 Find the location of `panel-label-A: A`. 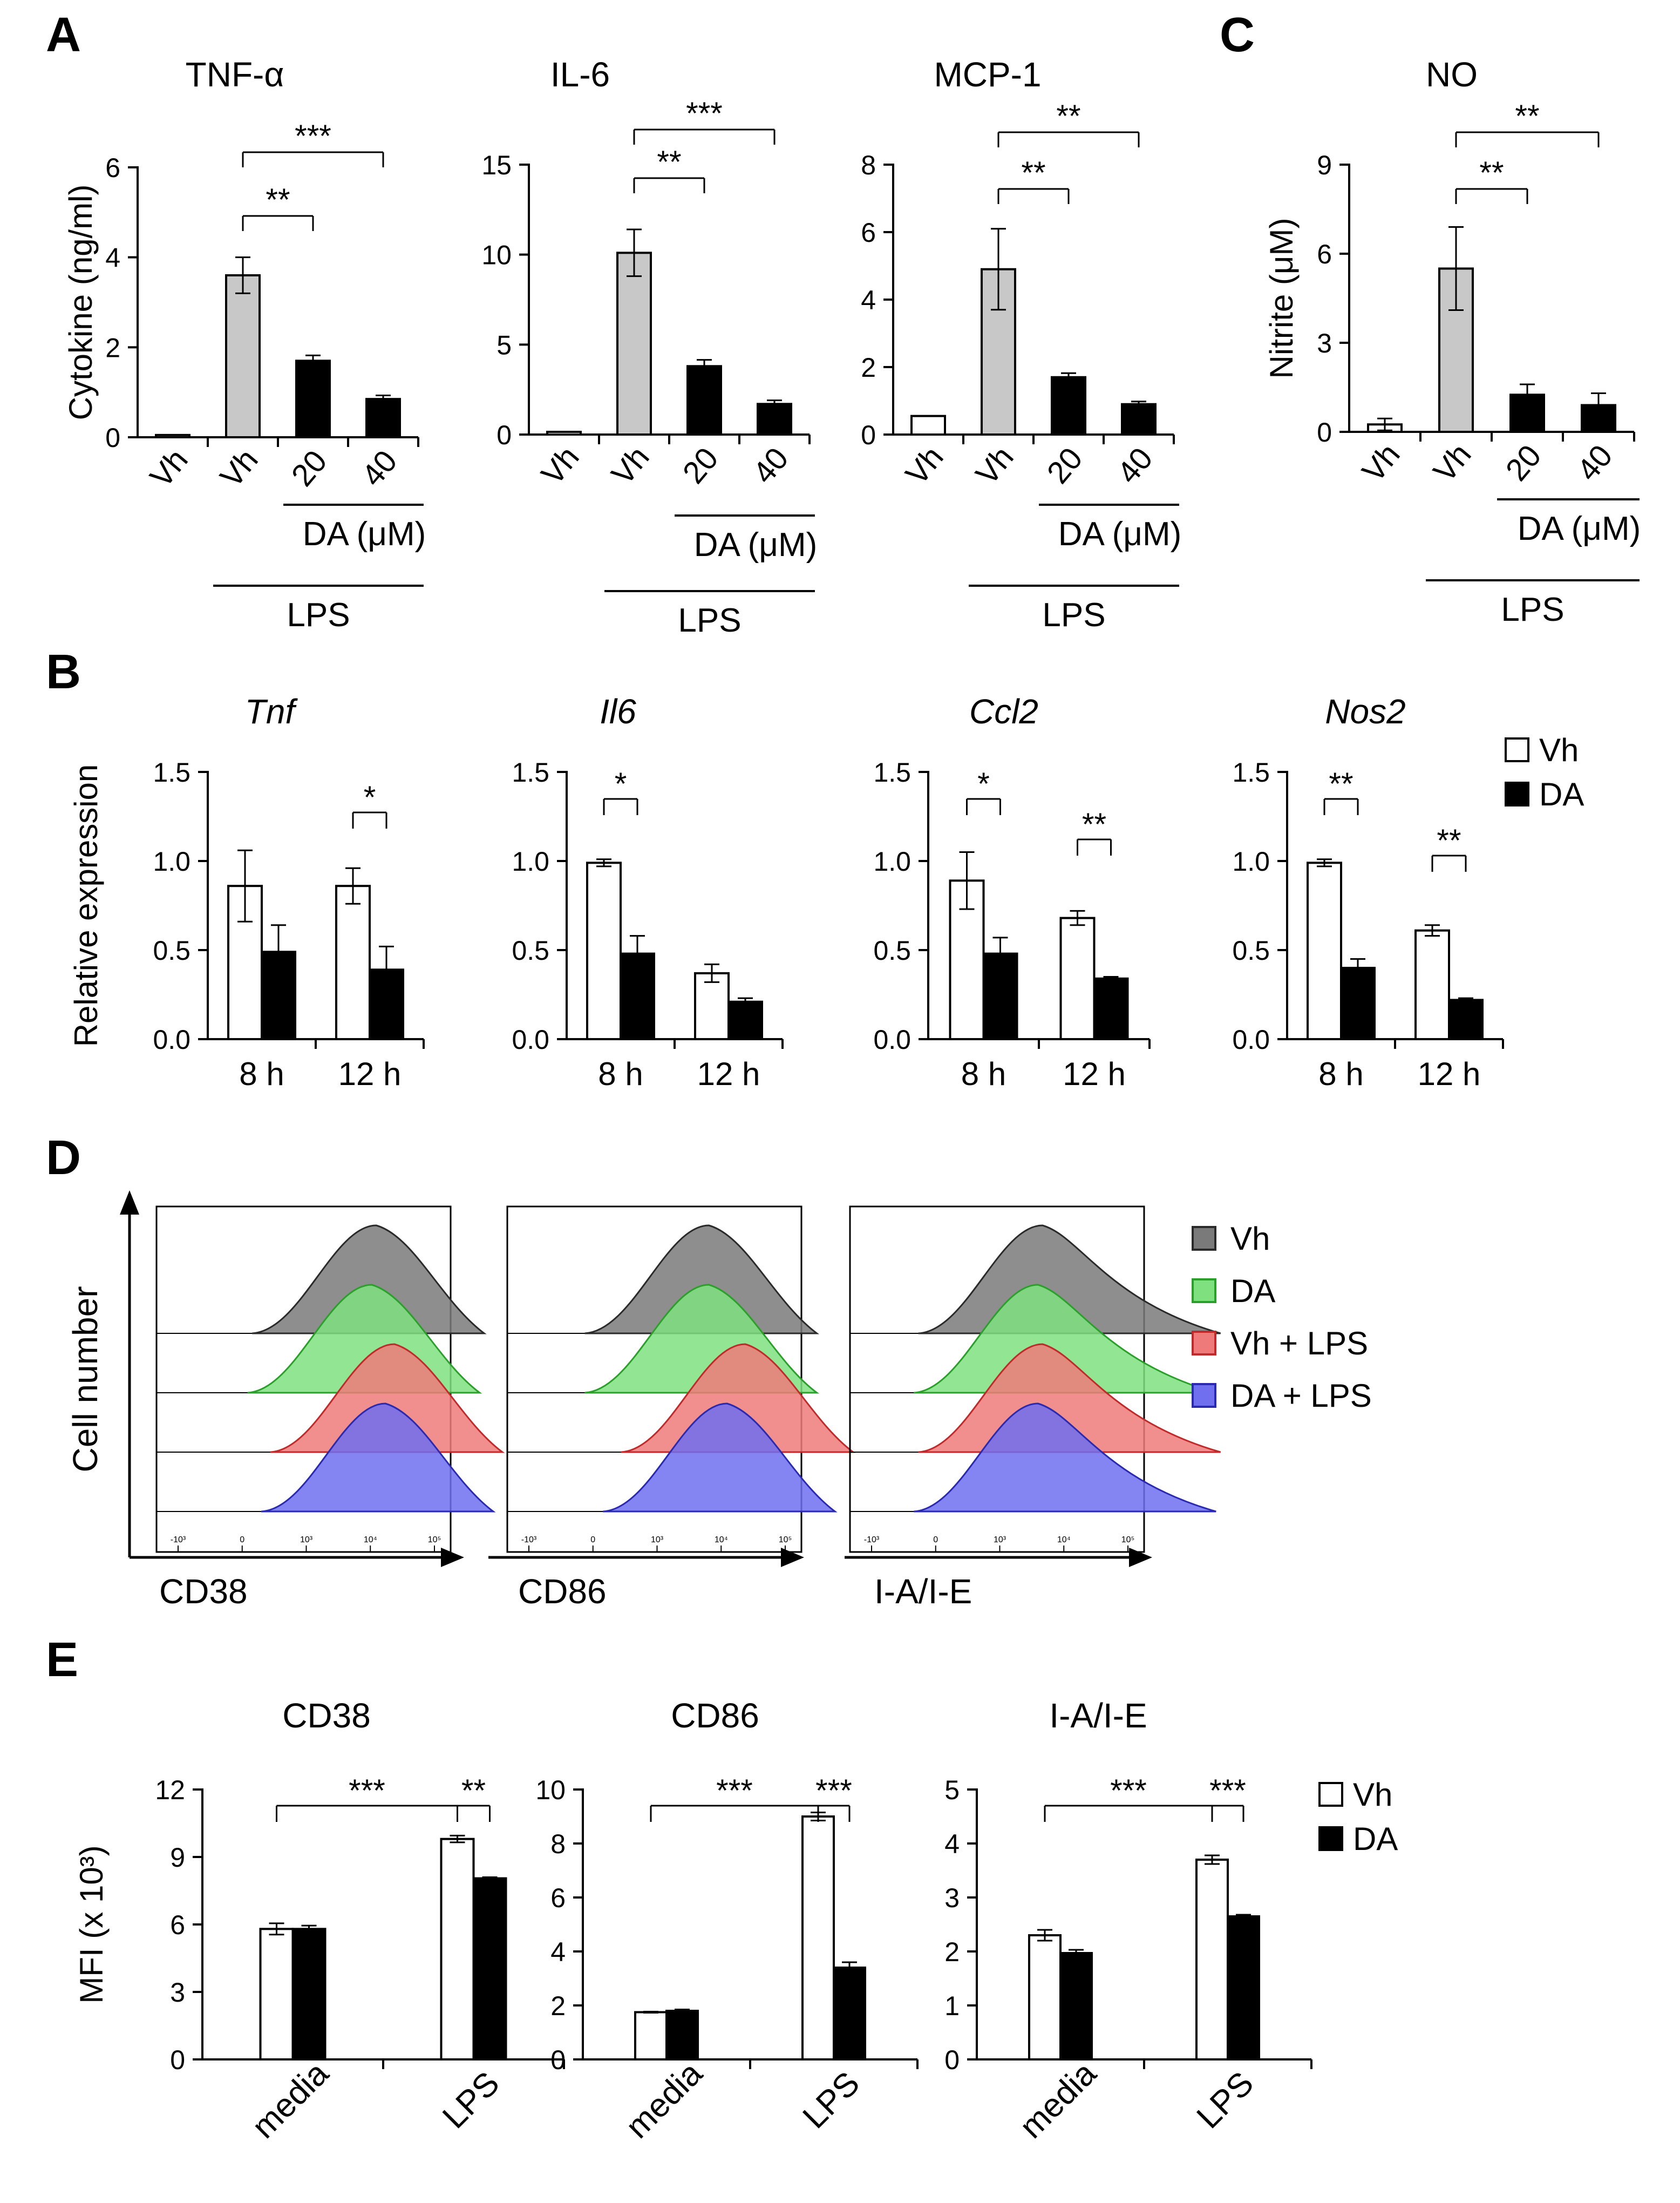

panel-label-A: A is located at coordinates (63, 35).